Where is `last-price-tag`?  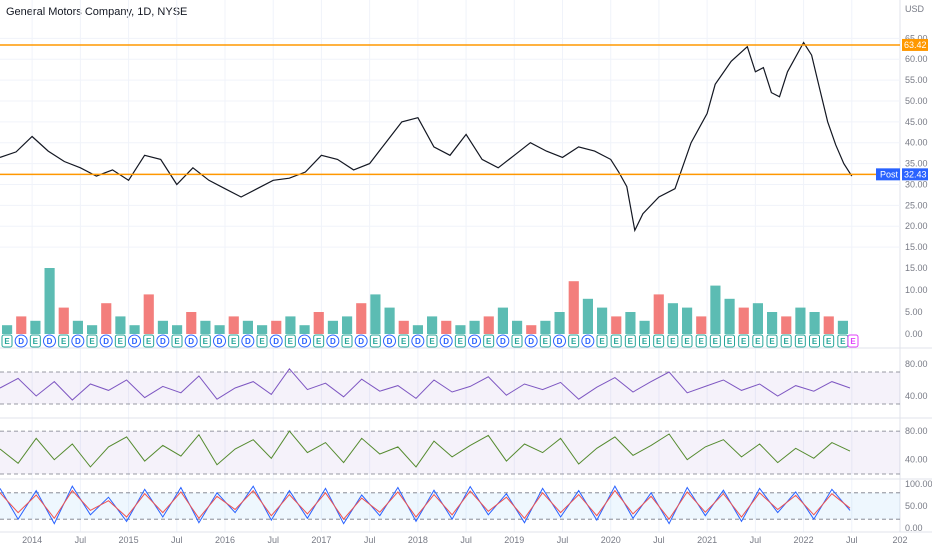
last-price-tag is located at coordinates (915, 174).